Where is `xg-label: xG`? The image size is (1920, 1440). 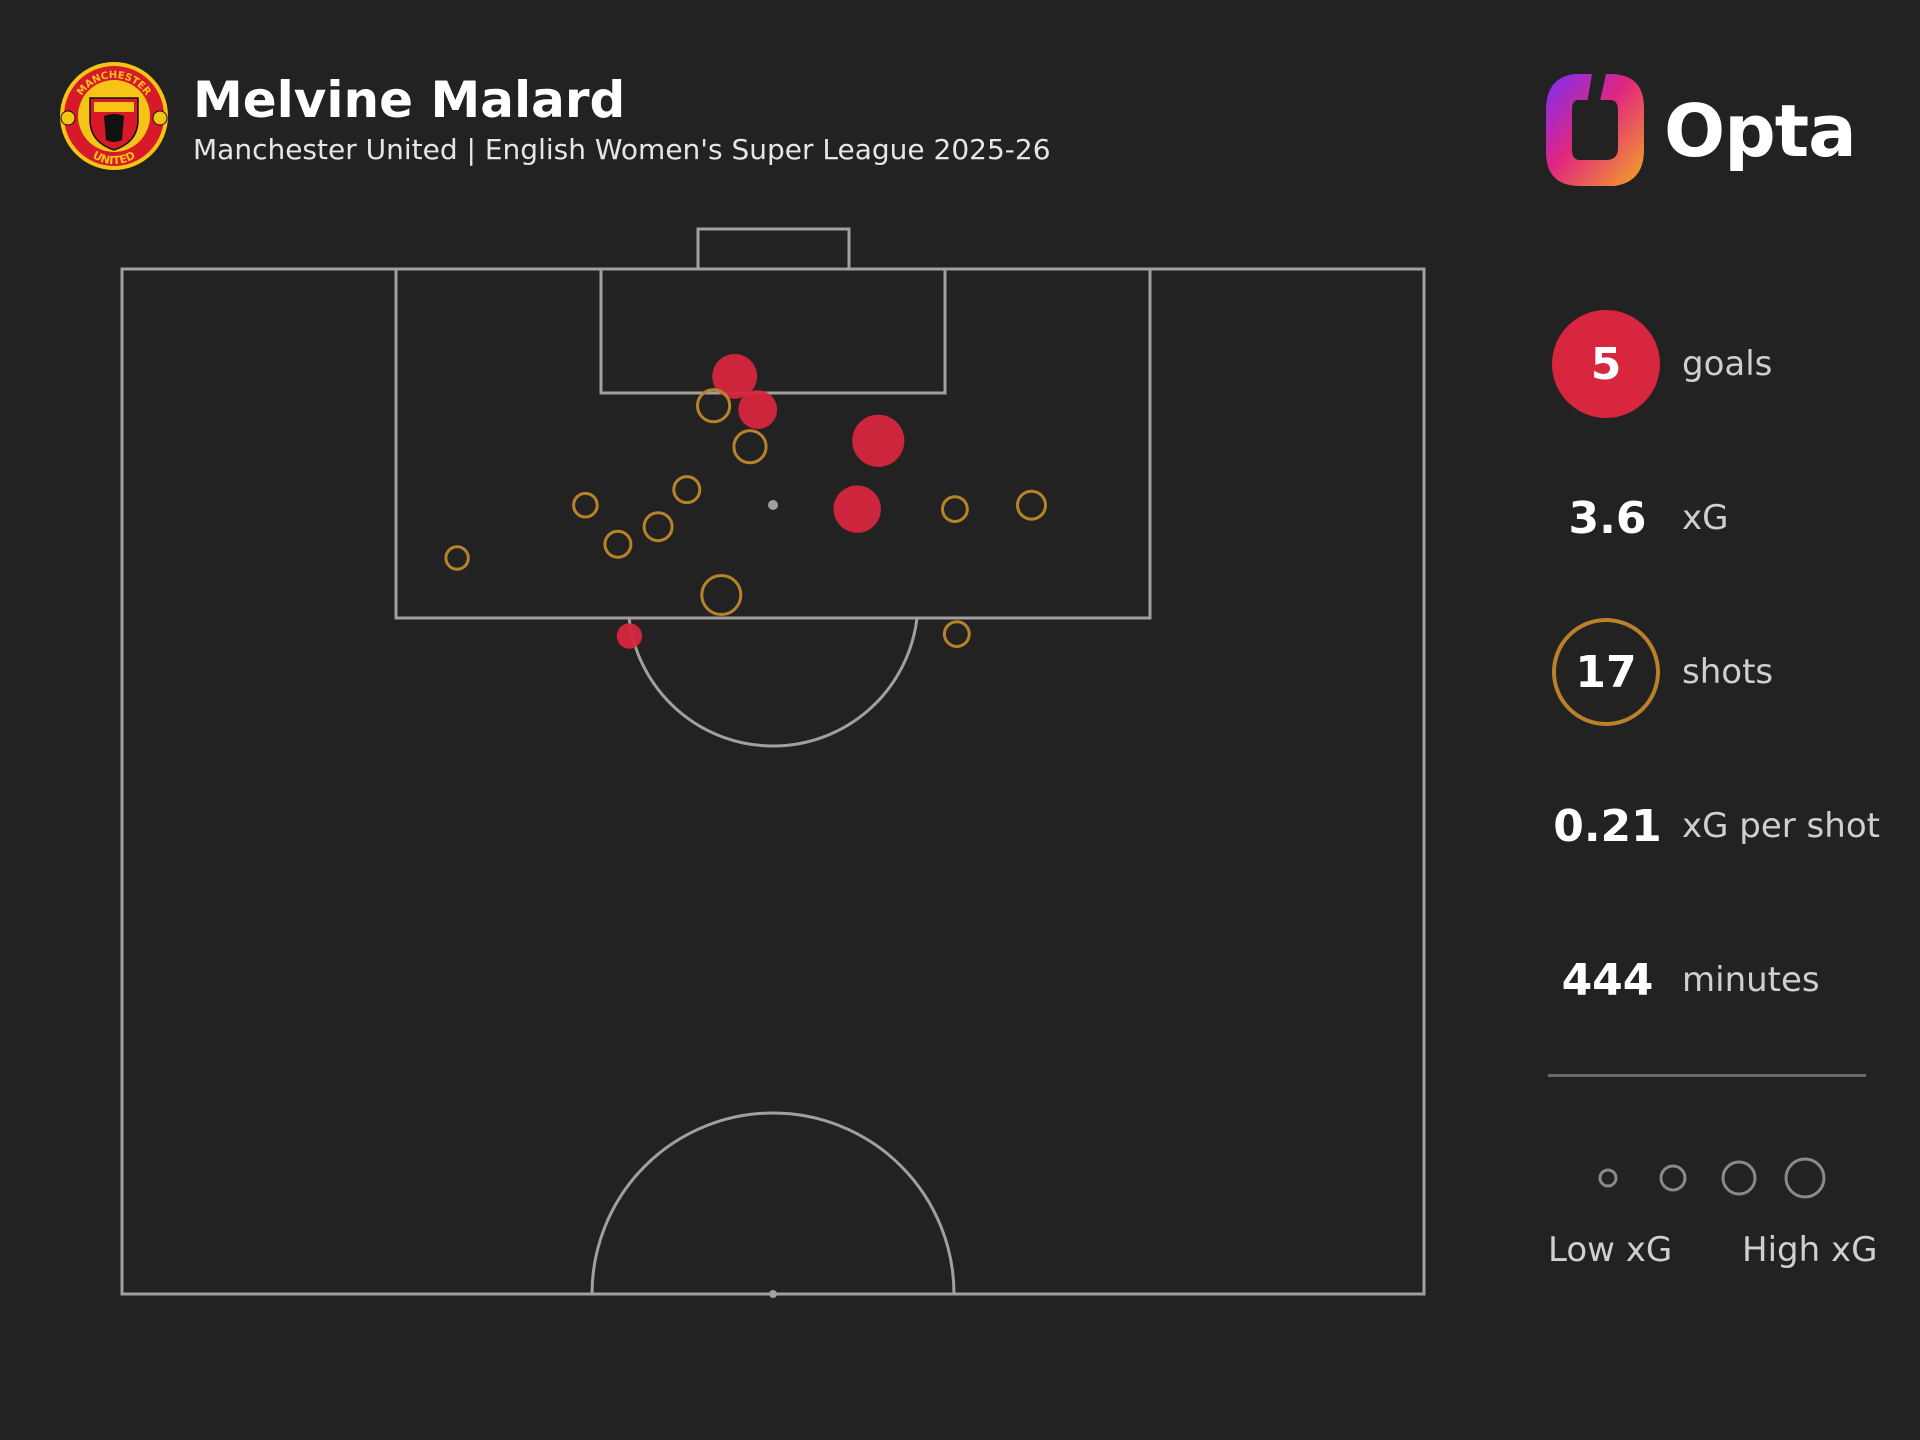
xg-label: xG is located at coordinates (1705, 518).